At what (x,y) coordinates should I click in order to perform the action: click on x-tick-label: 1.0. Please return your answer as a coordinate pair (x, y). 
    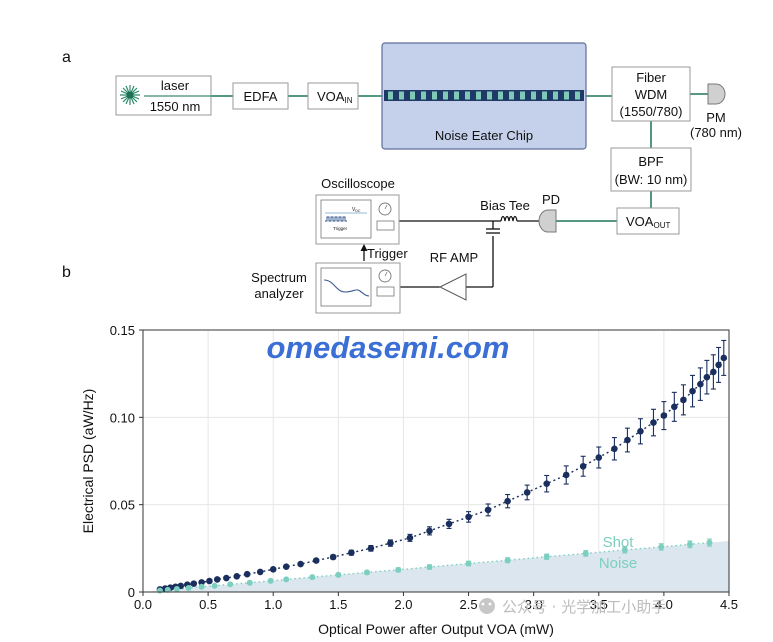
    Looking at the image, I should click on (273, 604).